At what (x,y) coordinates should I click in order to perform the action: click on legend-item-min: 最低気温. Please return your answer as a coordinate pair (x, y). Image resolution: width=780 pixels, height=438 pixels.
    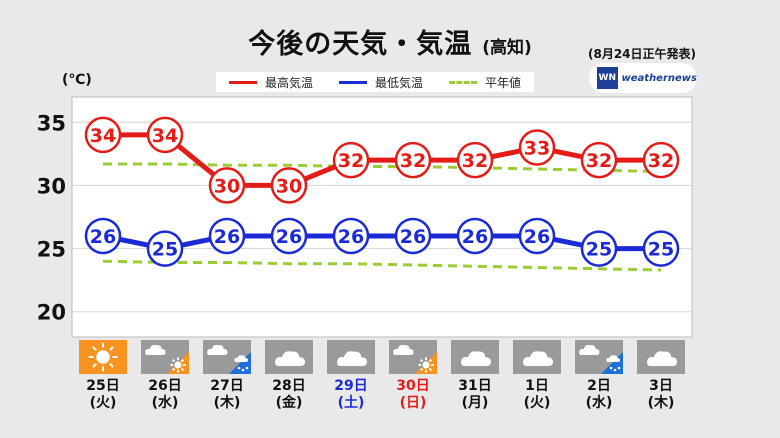
    Looking at the image, I should click on (380, 82).